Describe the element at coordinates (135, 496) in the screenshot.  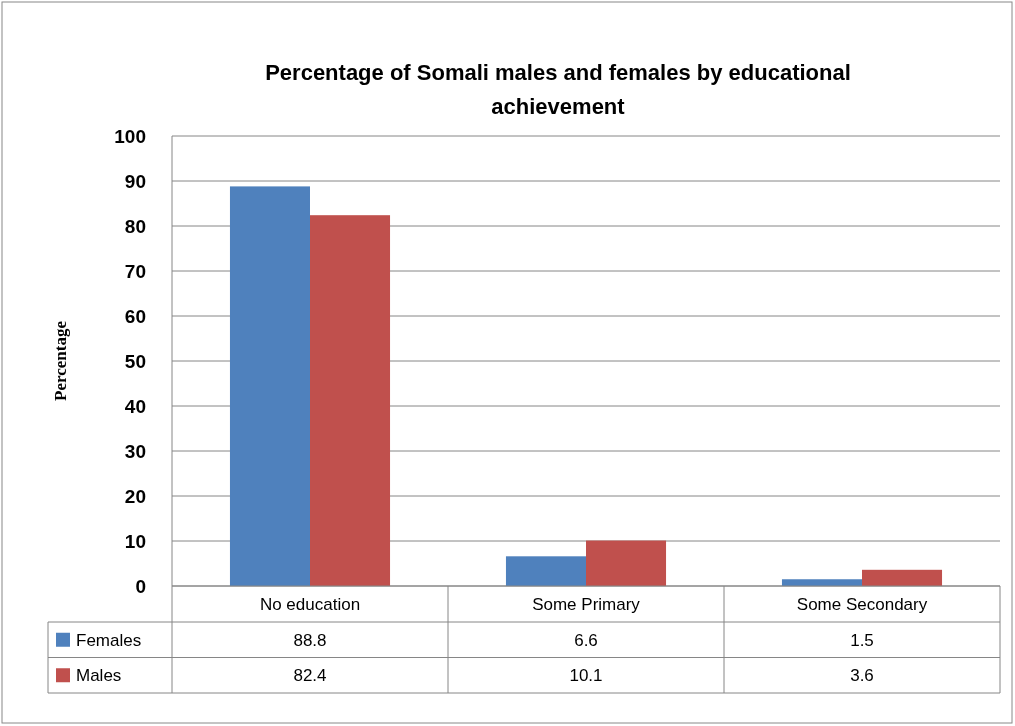
I see `y-tick-label: 20` at that location.